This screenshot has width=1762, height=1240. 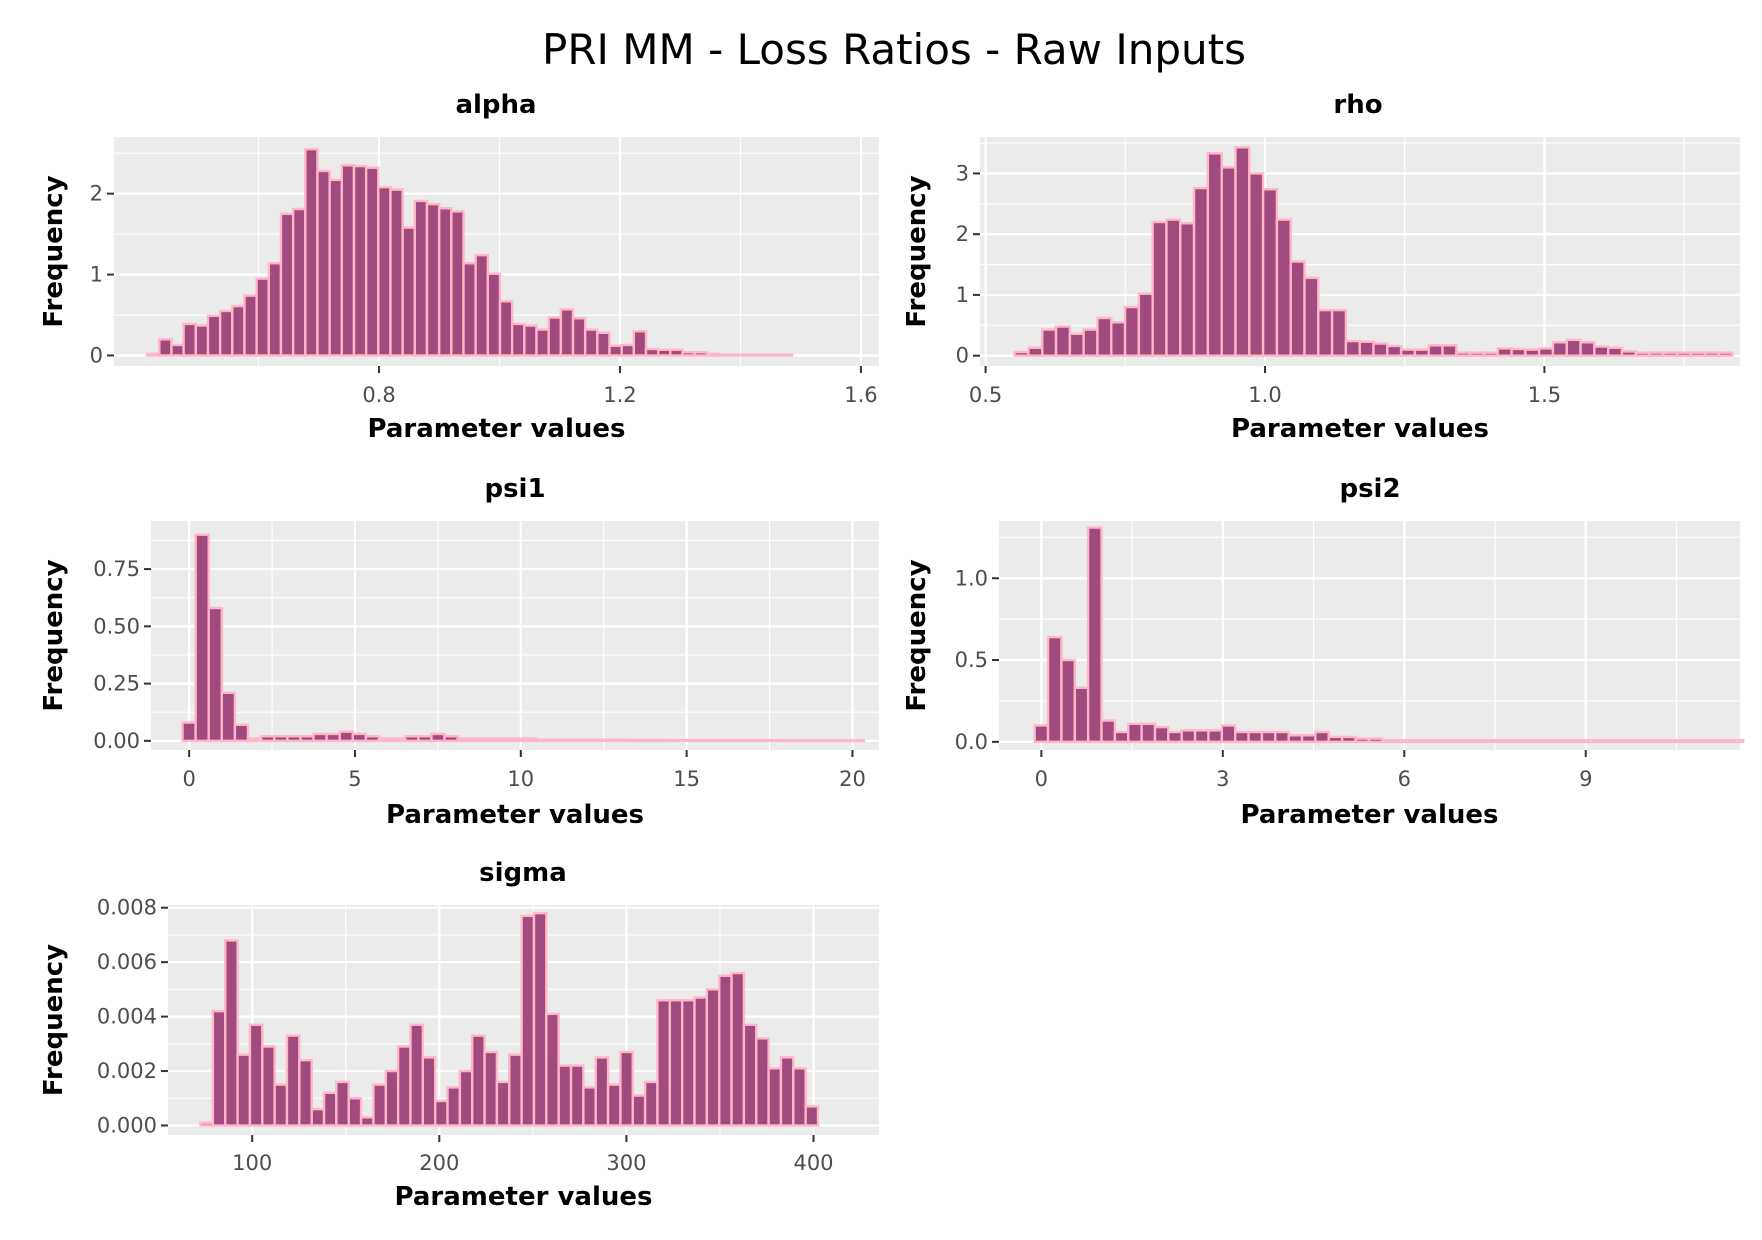 What do you see at coordinates (127, 1017) in the screenshot?
I see `y-tick-label: 0.004` at bounding box center [127, 1017].